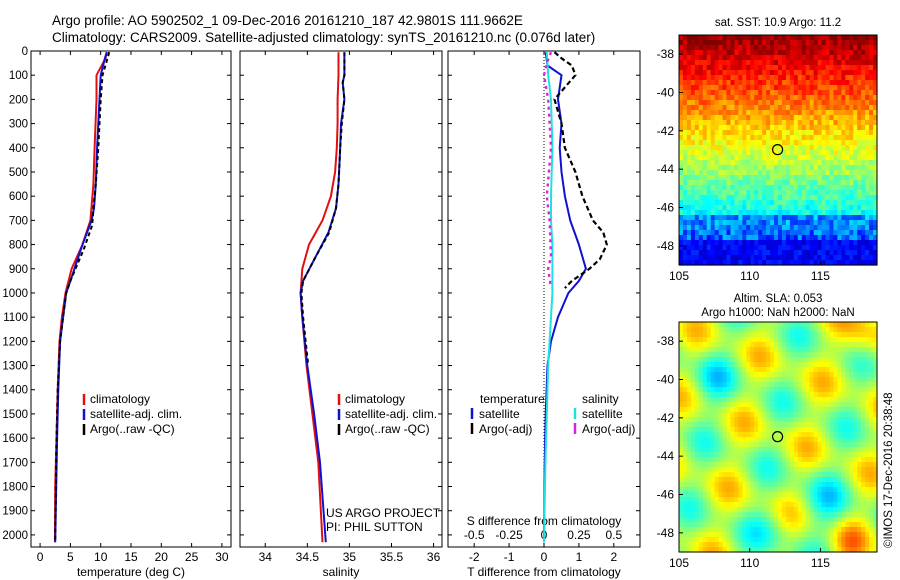 The width and height of the screenshot is (900, 580). What do you see at coordinates (613, 557) in the screenshot?
I see `difference-xtick-label: 2` at bounding box center [613, 557].